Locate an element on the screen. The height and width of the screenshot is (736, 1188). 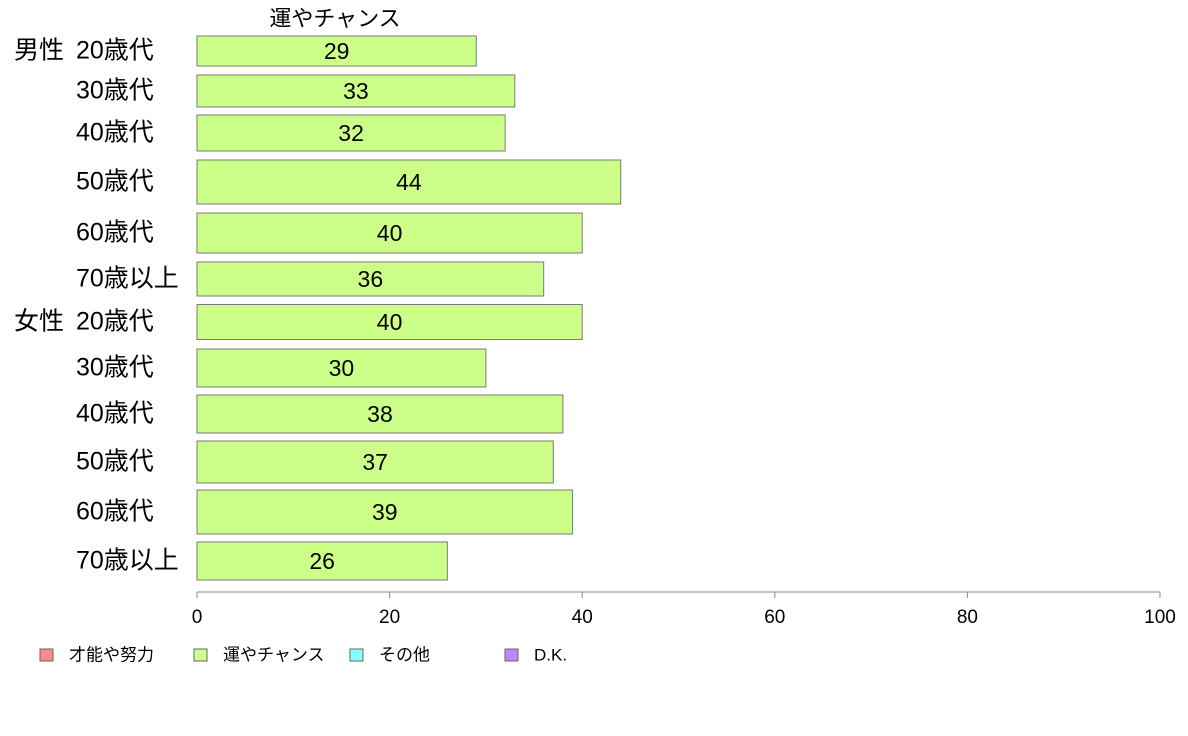
bar-value-label: 33 is located at coordinates (356, 91).